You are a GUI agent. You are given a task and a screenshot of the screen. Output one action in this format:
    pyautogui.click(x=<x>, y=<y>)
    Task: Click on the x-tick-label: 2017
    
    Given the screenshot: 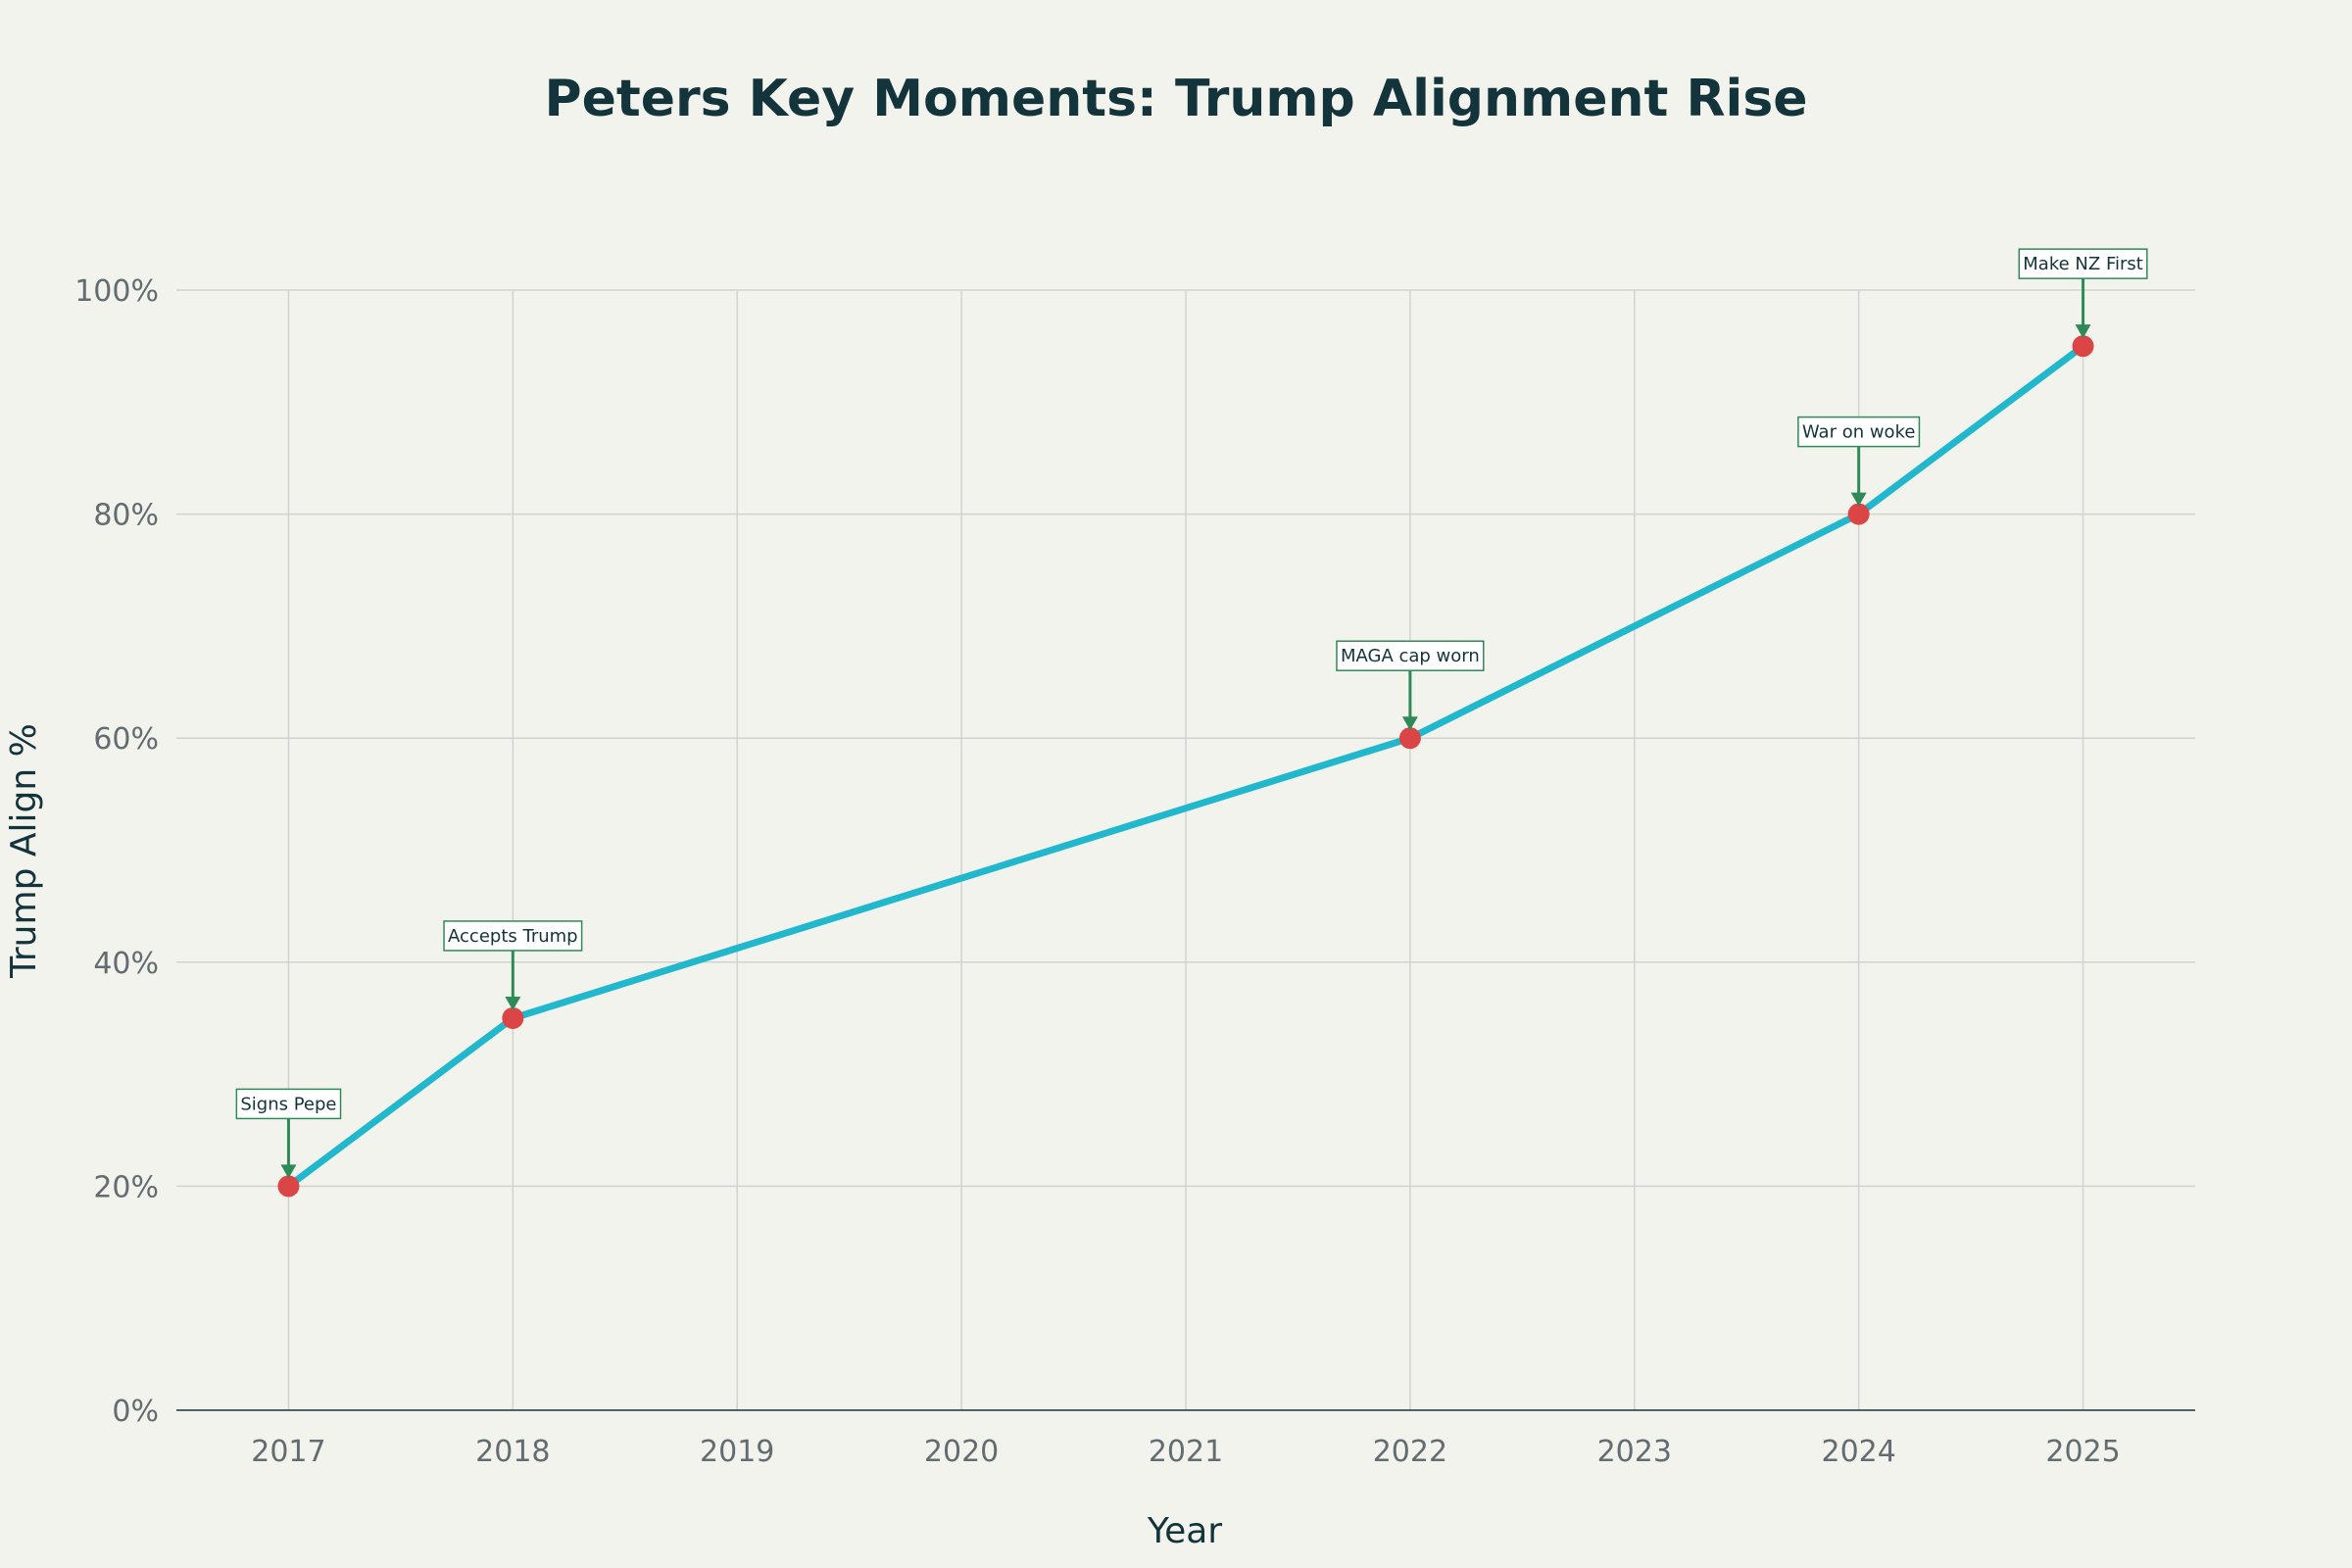 What is the action you would take?
    pyautogui.click(x=288, y=1452)
    